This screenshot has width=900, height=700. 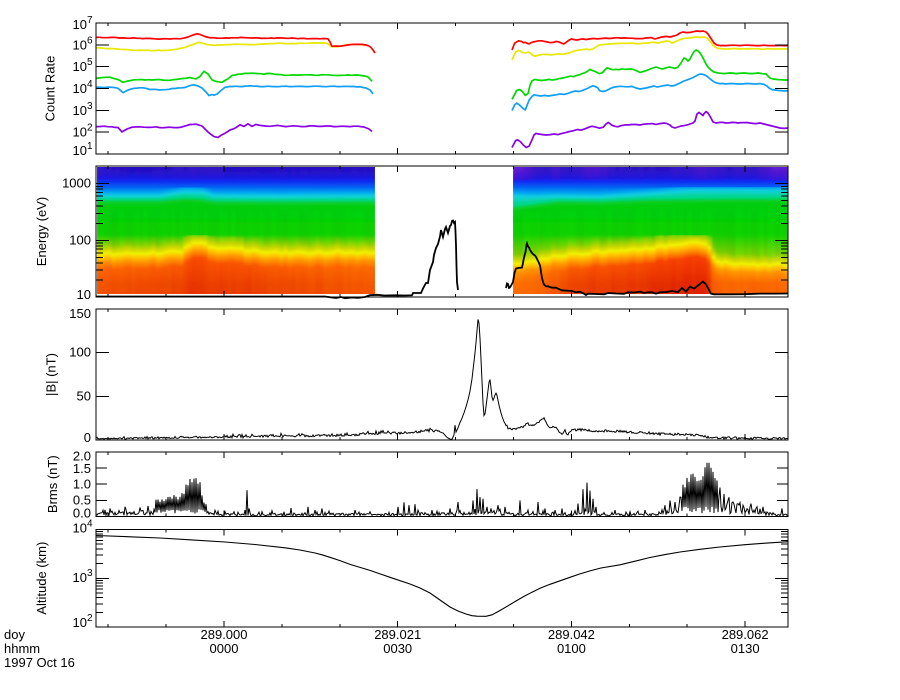 I want to click on svg-text: Count Rate, so click(x=50, y=89).